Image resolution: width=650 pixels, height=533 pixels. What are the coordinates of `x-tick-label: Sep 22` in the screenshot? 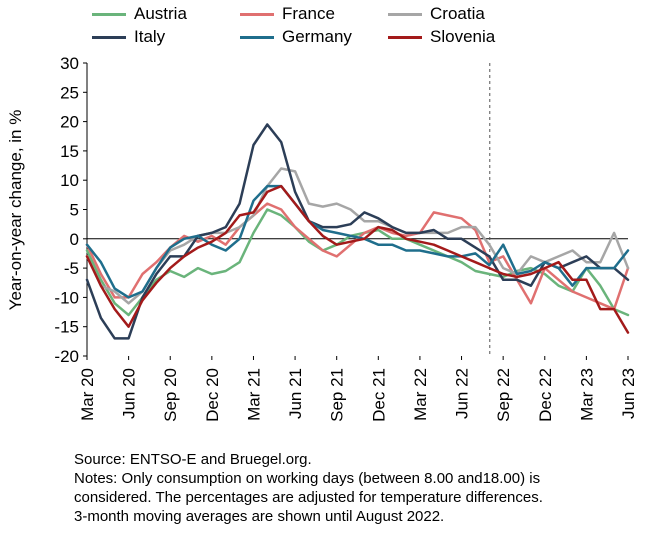 It's located at (503, 395).